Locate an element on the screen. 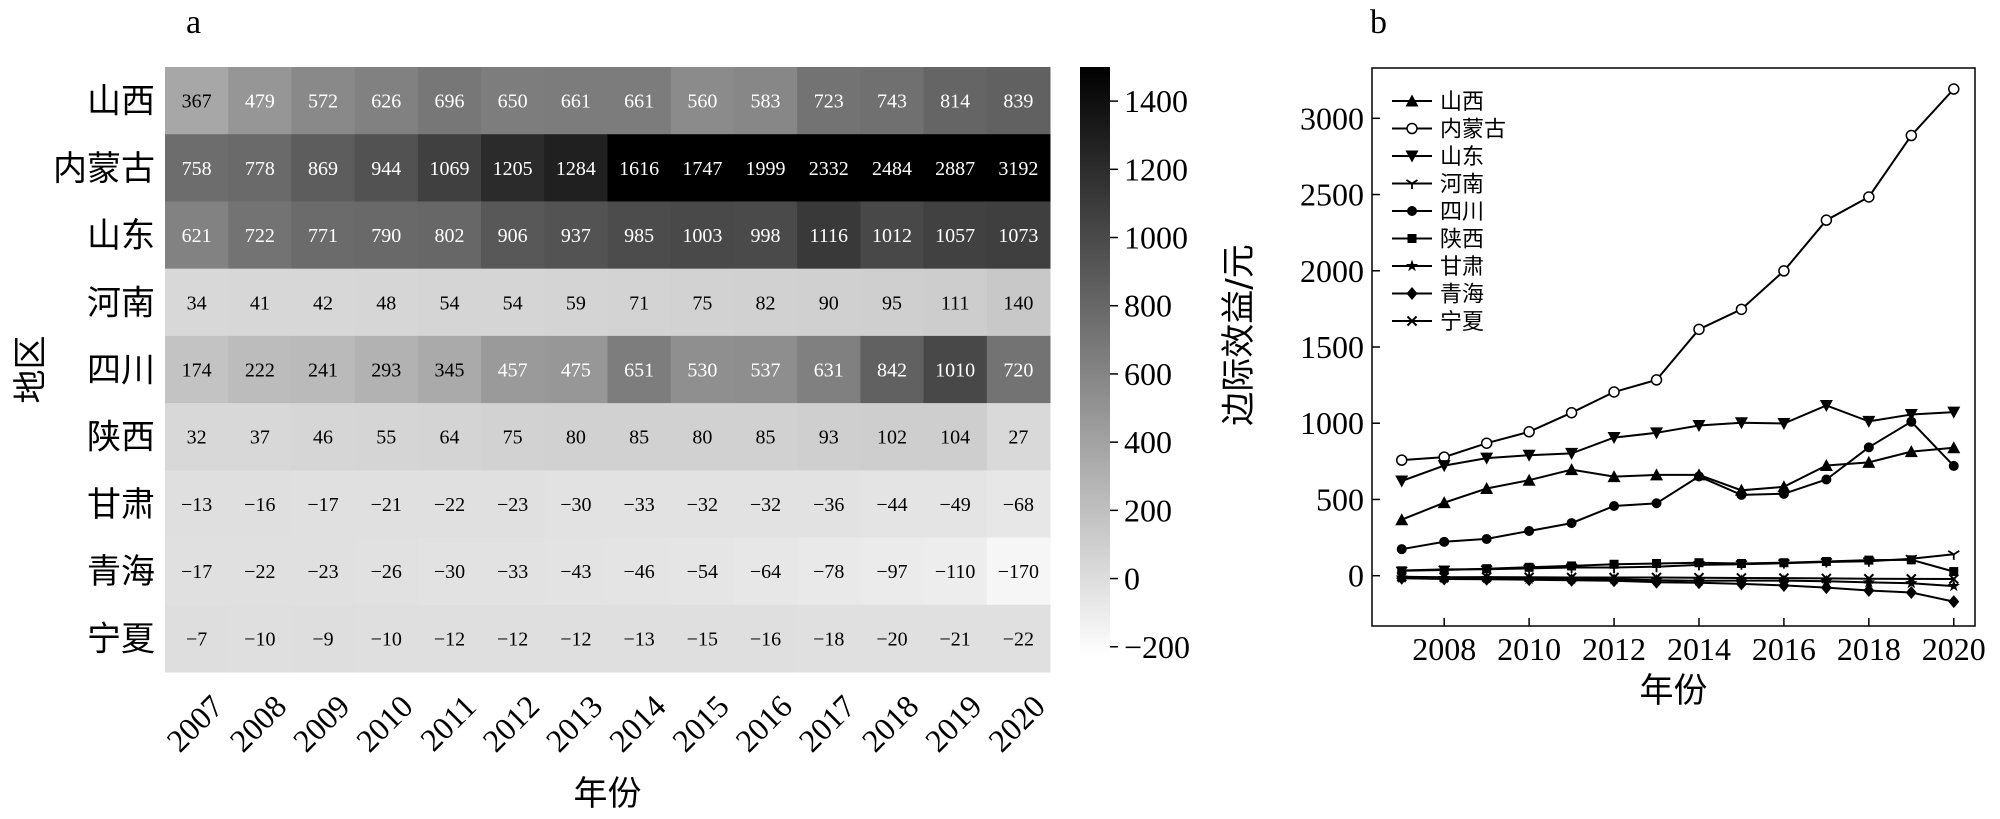 The height and width of the screenshot is (819, 2000). x-tick-label: 2016 is located at coordinates (1784, 649).